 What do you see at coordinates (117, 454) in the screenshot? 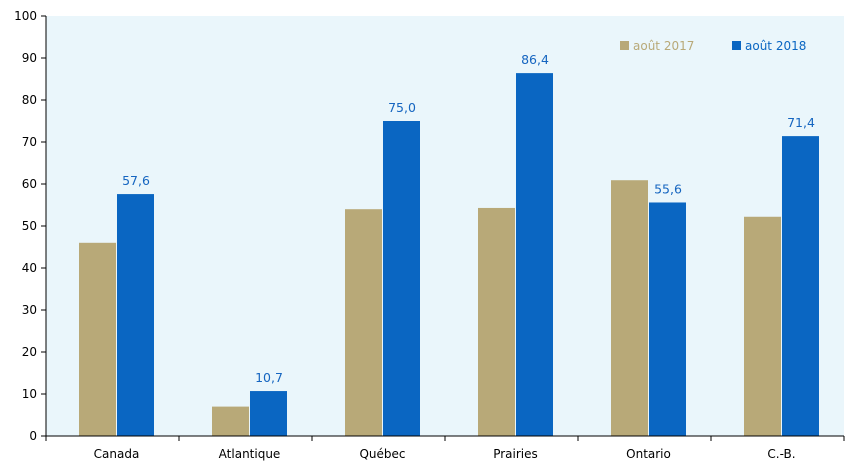
I see `x-category-label: Canada` at bounding box center [117, 454].